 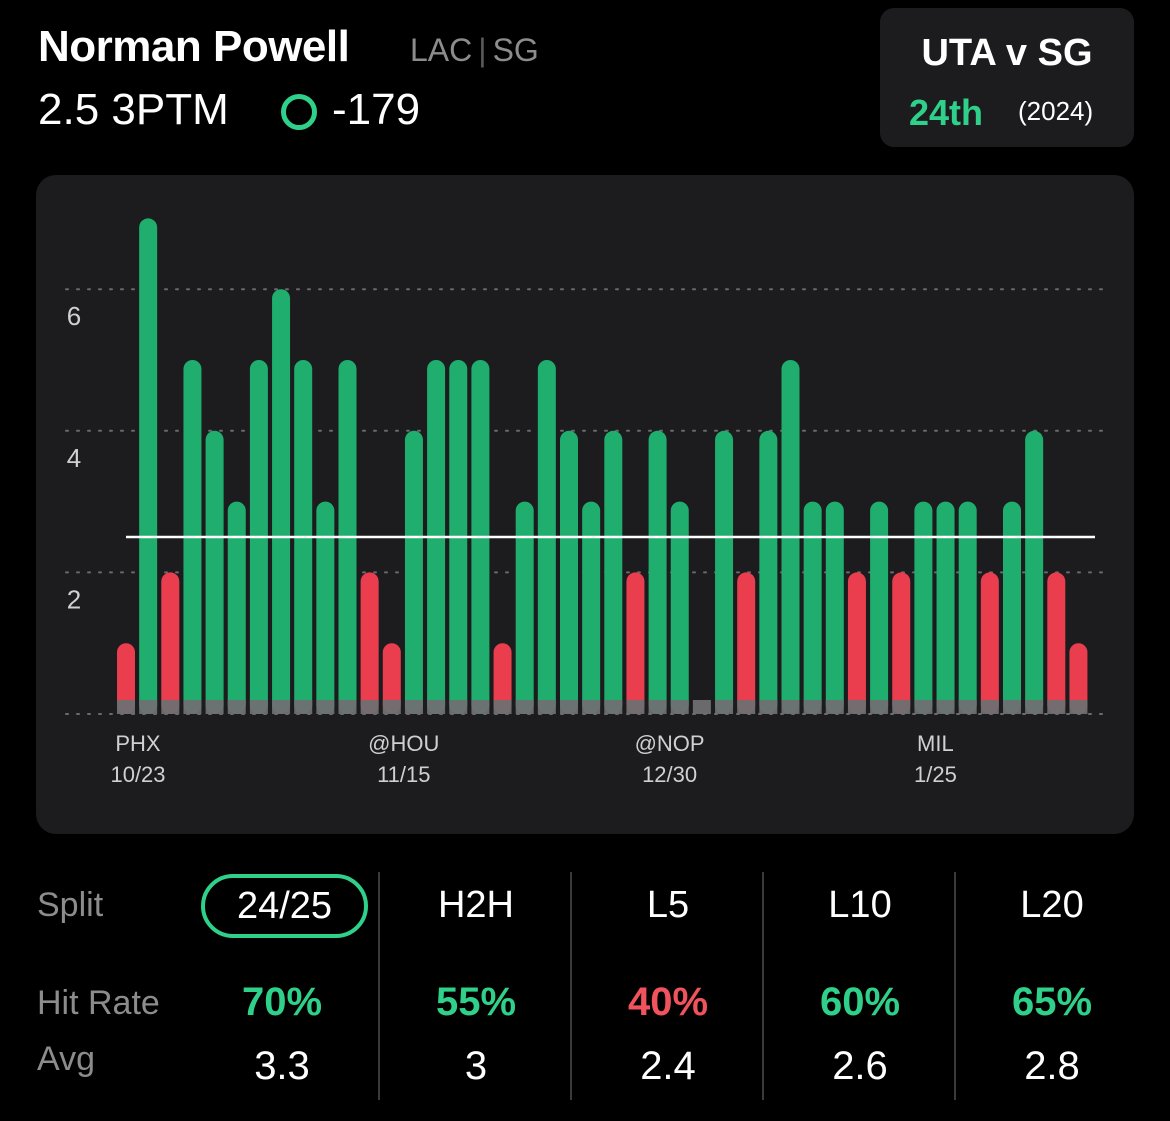 What do you see at coordinates (860, 905) in the screenshot?
I see `split-tab-l10: L10` at bounding box center [860, 905].